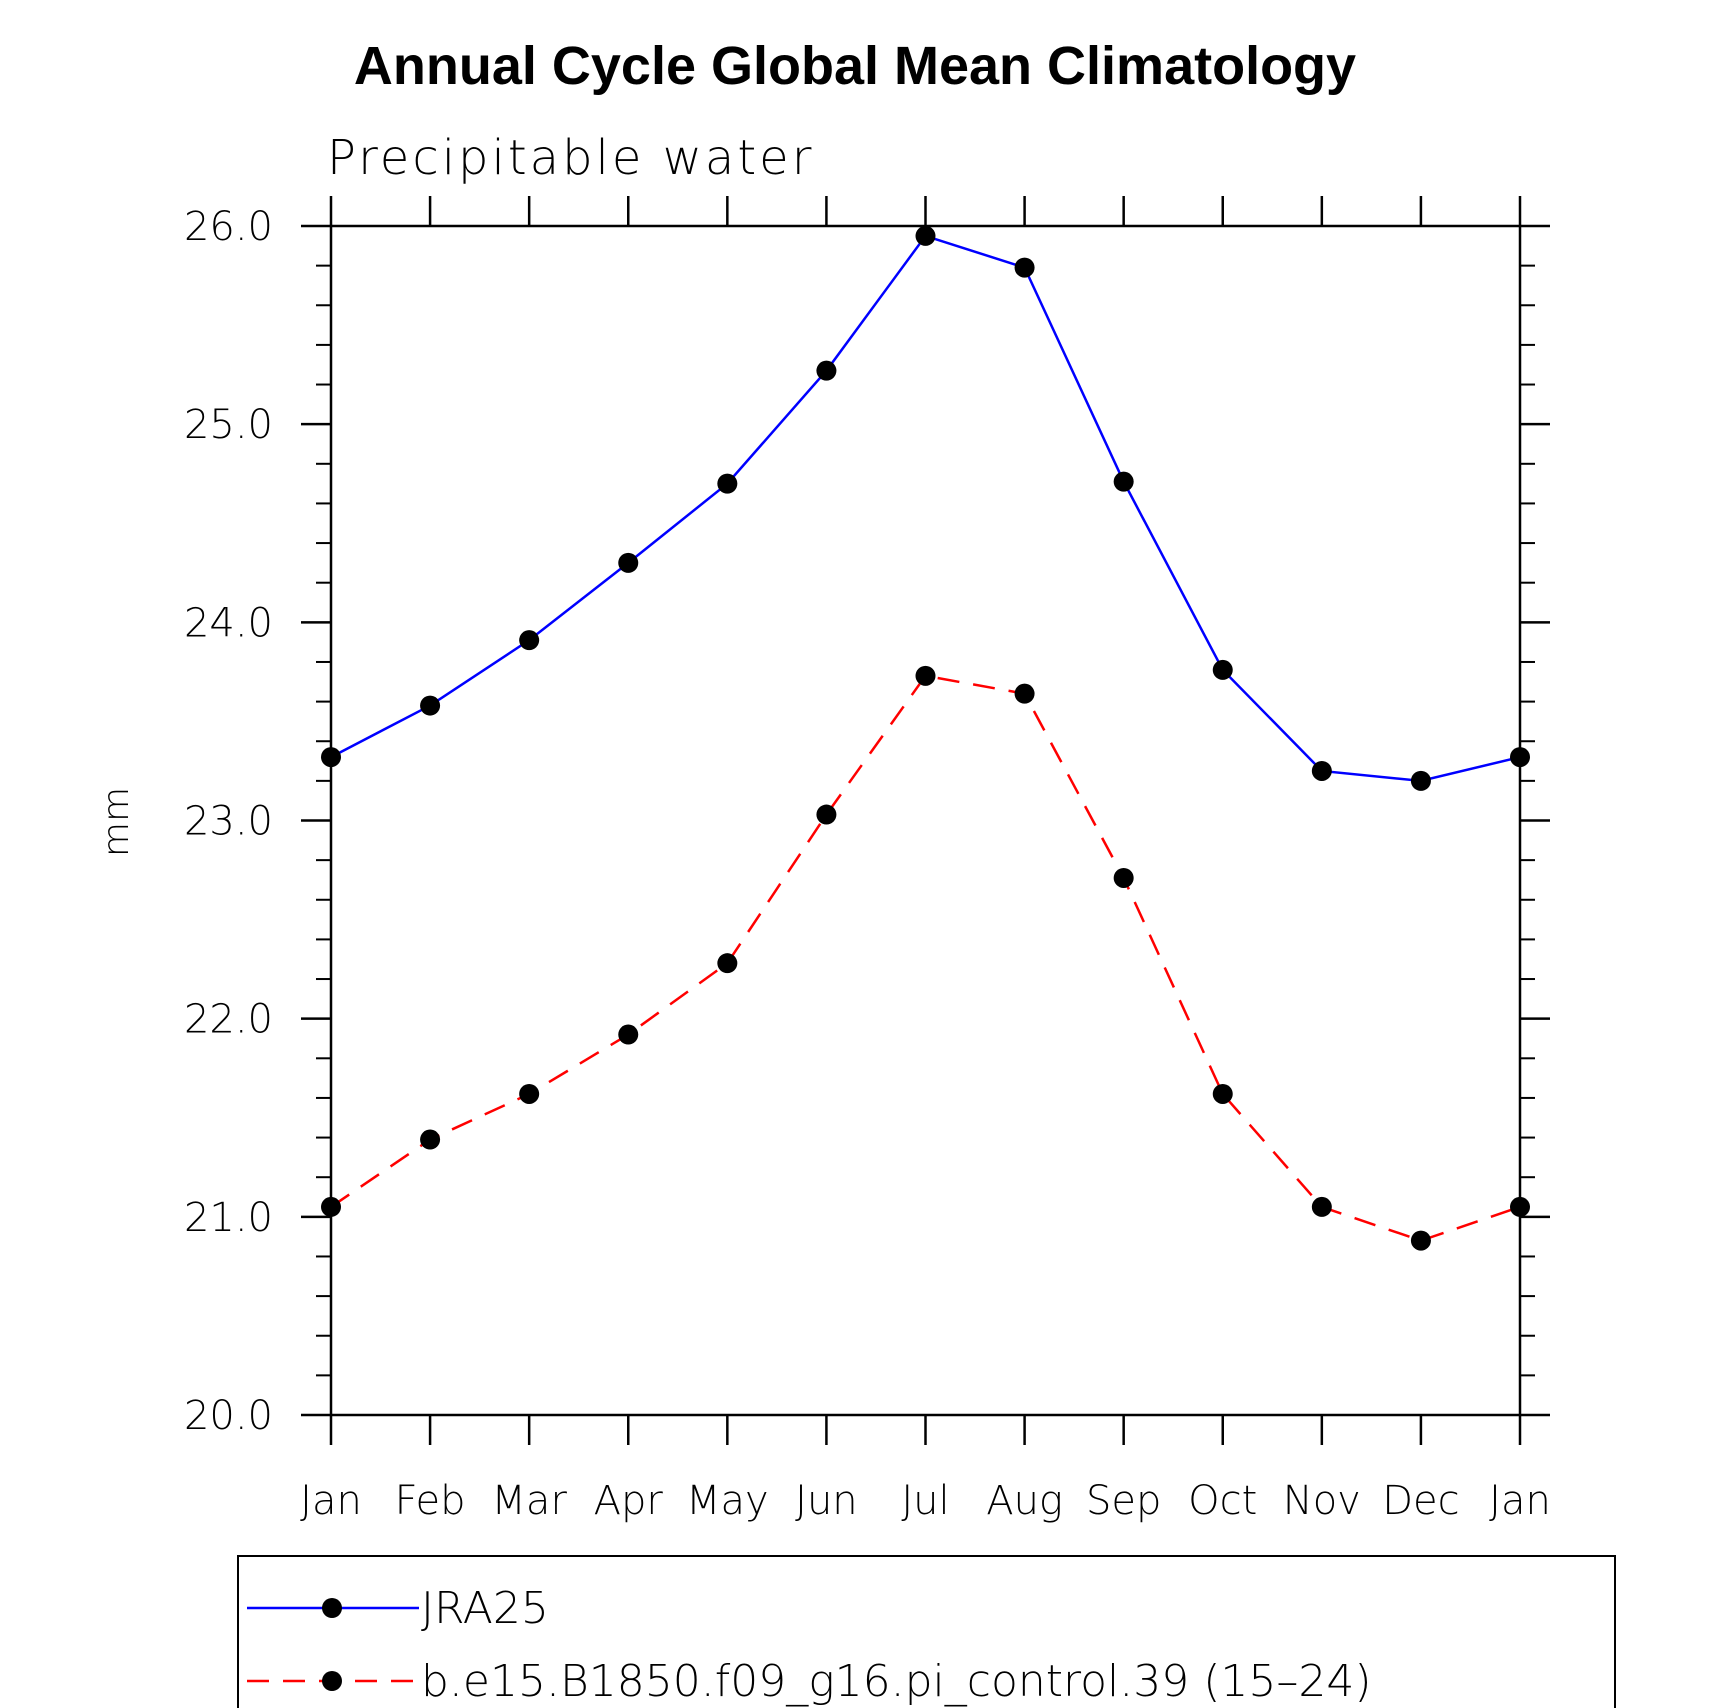  I want to click on y-tick-labels: 20.0 21.0 22.0 23.0 24.0 25.0 26.0, so click(228, 821).